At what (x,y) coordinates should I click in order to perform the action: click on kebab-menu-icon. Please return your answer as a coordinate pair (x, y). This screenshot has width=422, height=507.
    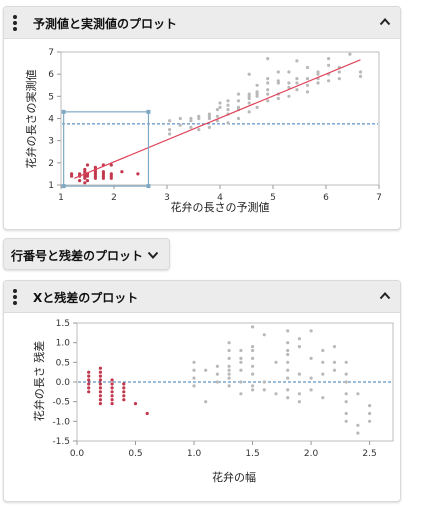
    Looking at the image, I should click on (15, 297).